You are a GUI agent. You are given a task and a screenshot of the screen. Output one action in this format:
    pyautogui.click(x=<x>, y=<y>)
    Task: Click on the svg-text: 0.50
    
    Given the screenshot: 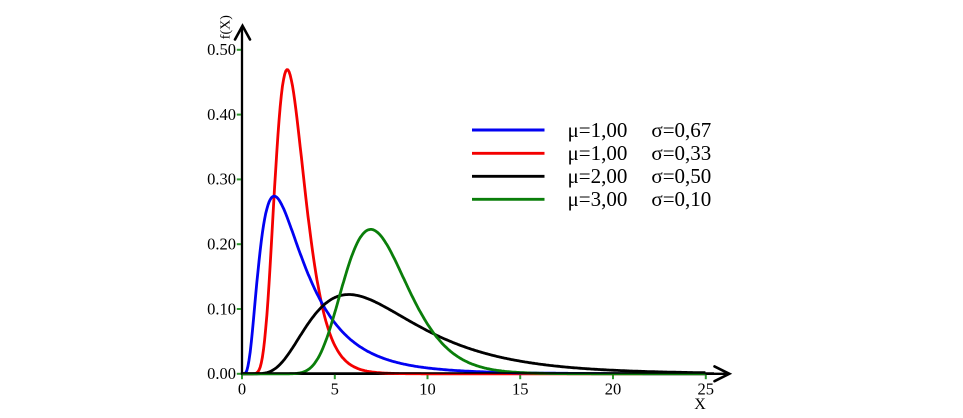 What is the action you would take?
    pyautogui.click(x=221, y=49)
    